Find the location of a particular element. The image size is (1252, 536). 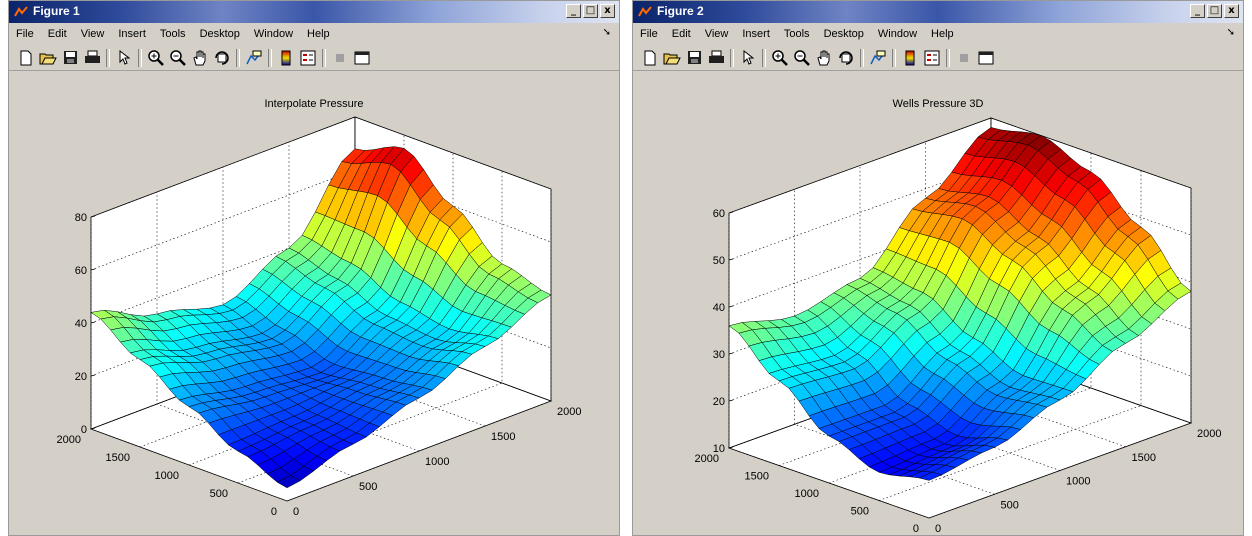

window-title: Figure 1 is located at coordinates (56, 11).